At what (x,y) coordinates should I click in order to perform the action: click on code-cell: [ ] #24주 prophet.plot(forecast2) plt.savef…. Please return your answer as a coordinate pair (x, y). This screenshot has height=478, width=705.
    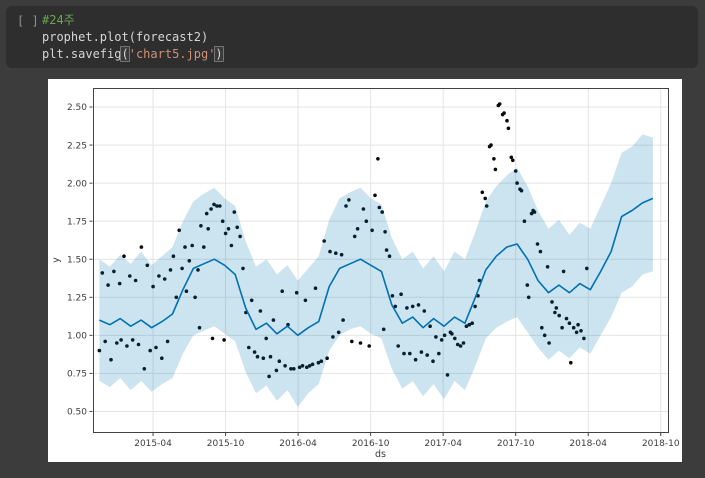
    Looking at the image, I should click on (352, 37).